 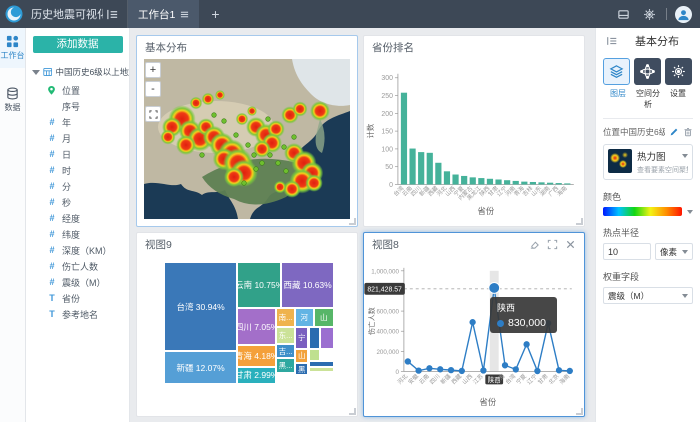 I want to click on radius-unit-select: 像素, so click(x=674, y=251).